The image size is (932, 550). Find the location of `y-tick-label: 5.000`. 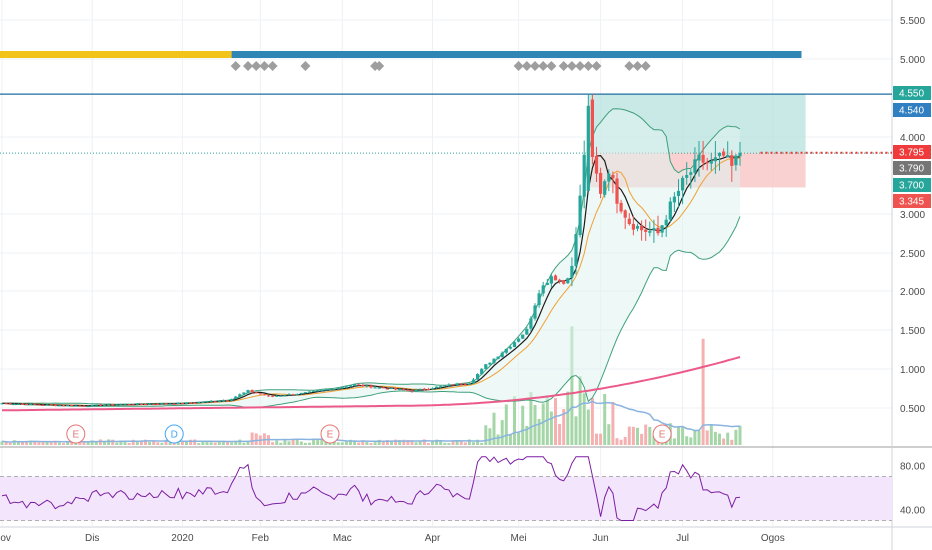

y-tick-label: 5.000 is located at coordinates (912, 60).